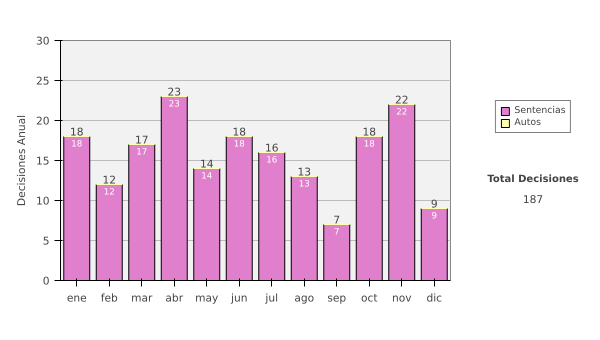 The image size is (600, 340). Describe the element at coordinates (76, 298) in the screenshot. I see `x-tick-label: ene` at that location.